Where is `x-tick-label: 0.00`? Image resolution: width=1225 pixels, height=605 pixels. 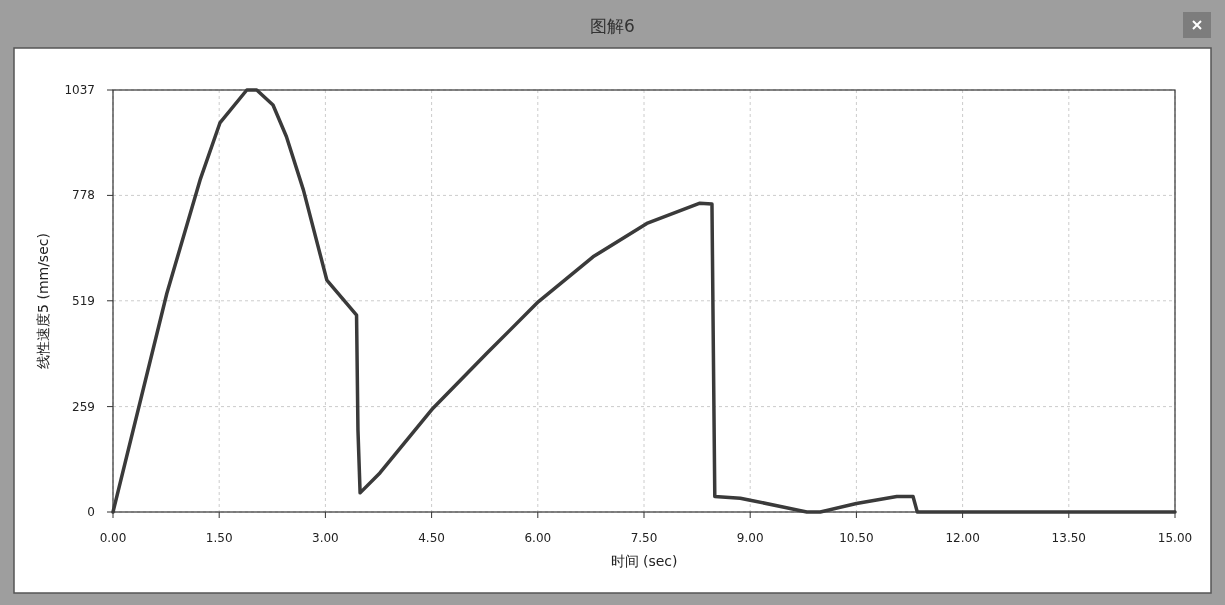 x-tick-label: 0.00 is located at coordinates (113, 538).